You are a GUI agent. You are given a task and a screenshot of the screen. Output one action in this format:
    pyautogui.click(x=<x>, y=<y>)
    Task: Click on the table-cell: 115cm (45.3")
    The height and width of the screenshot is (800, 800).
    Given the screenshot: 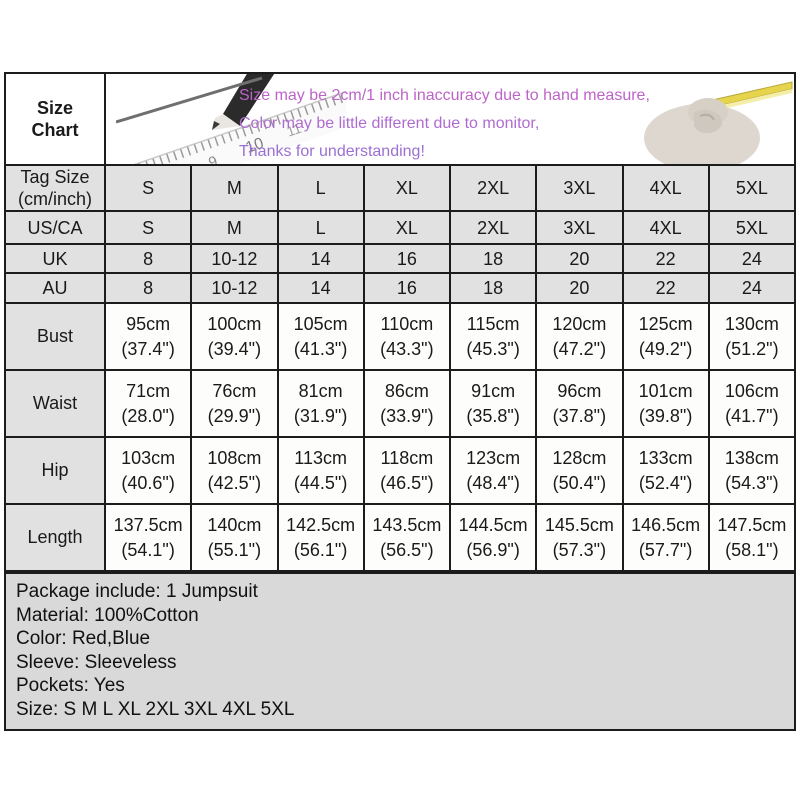 What is the action you would take?
    pyautogui.click(x=493, y=336)
    